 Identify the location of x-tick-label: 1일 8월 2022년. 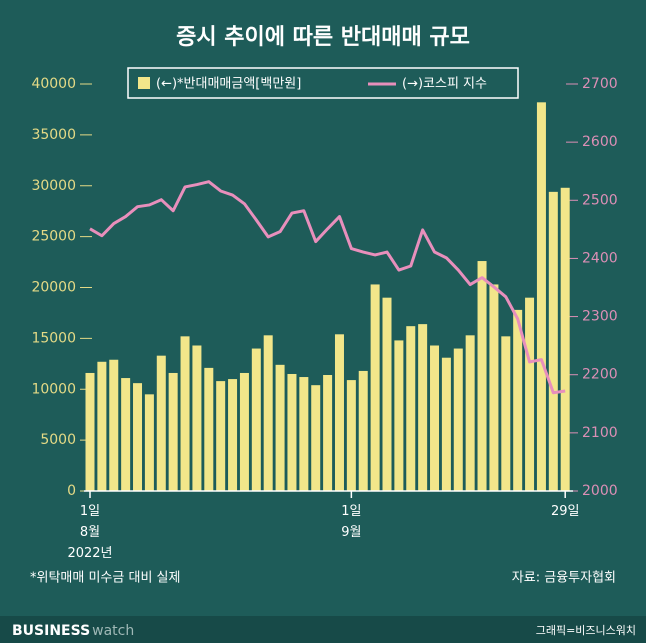
(89, 532).